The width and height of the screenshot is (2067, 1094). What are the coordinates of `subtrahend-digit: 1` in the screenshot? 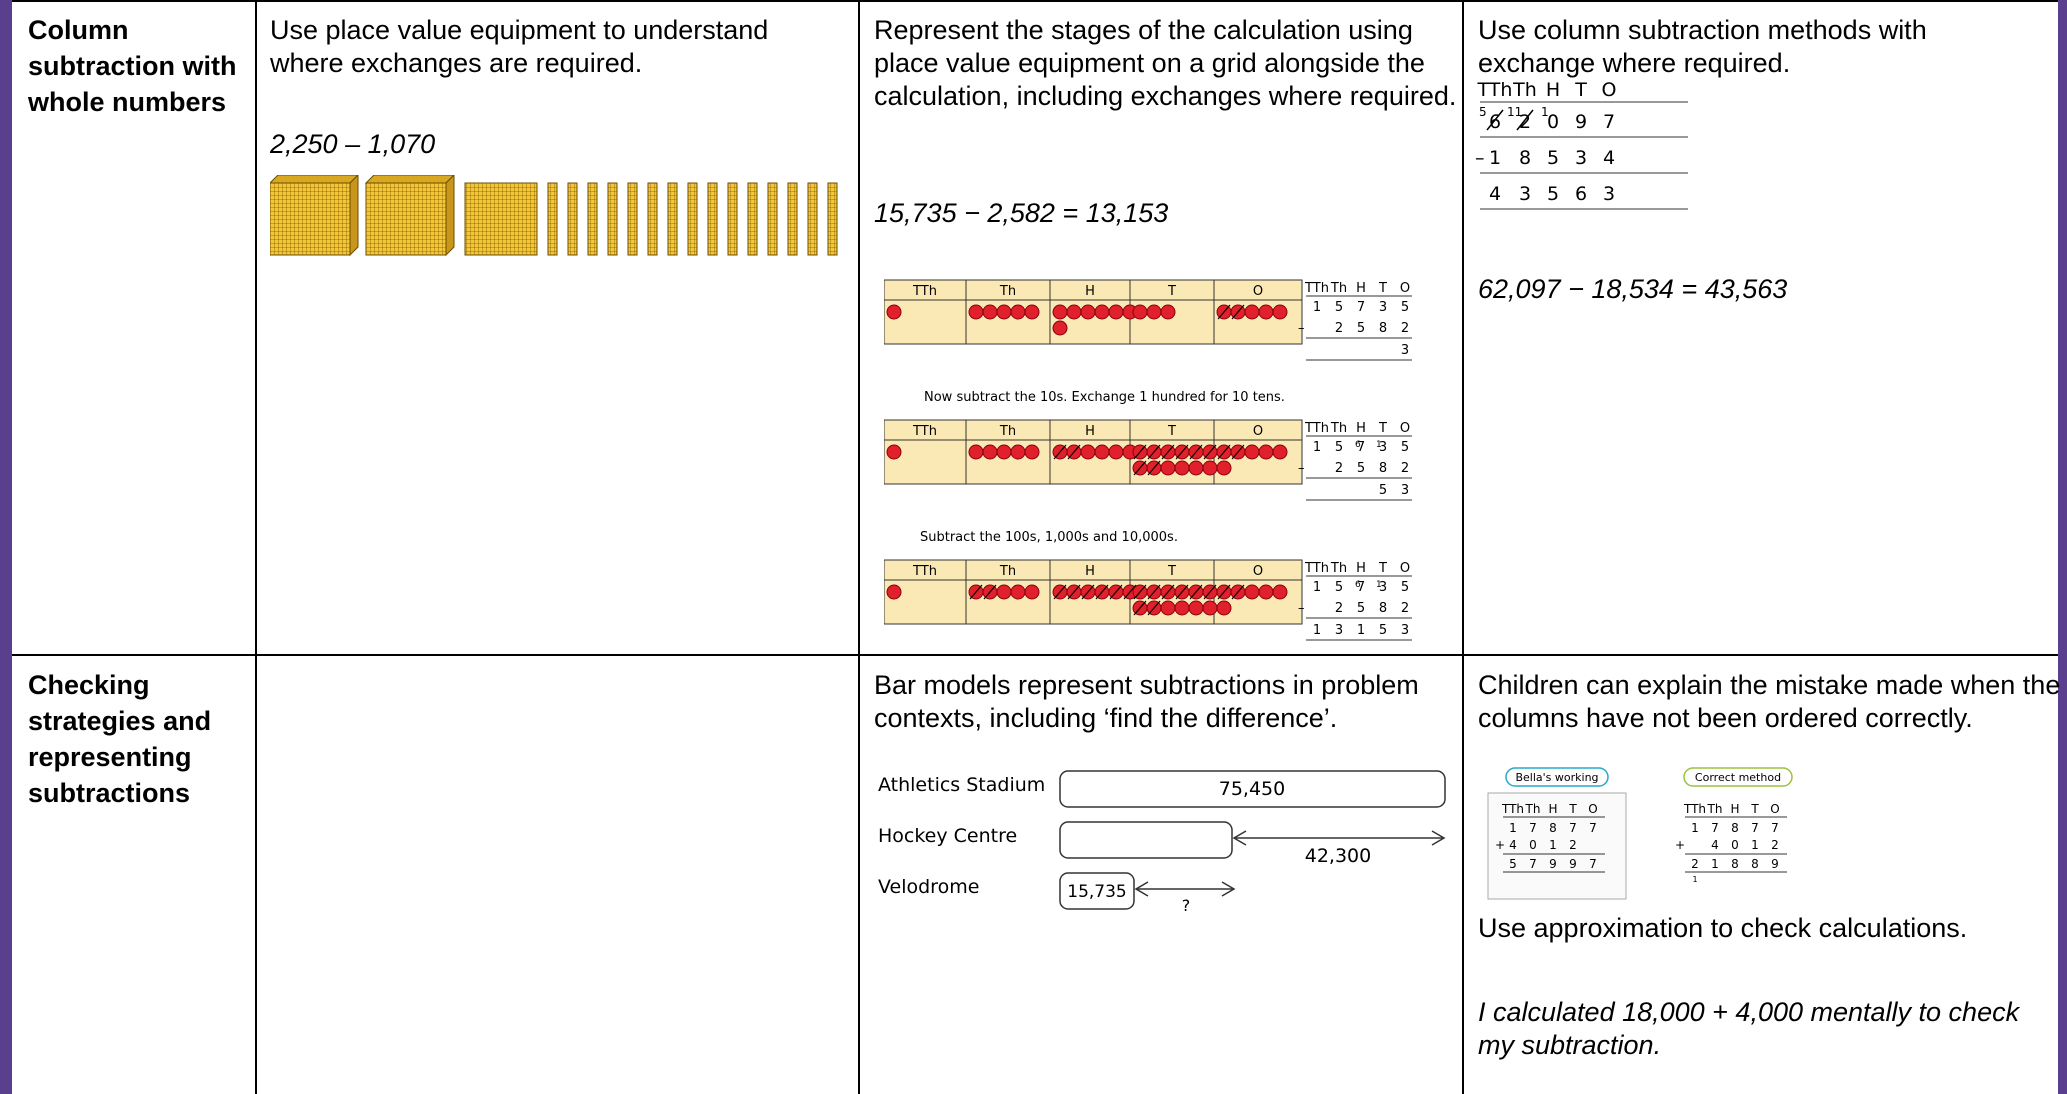 It's located at (1495, 158).